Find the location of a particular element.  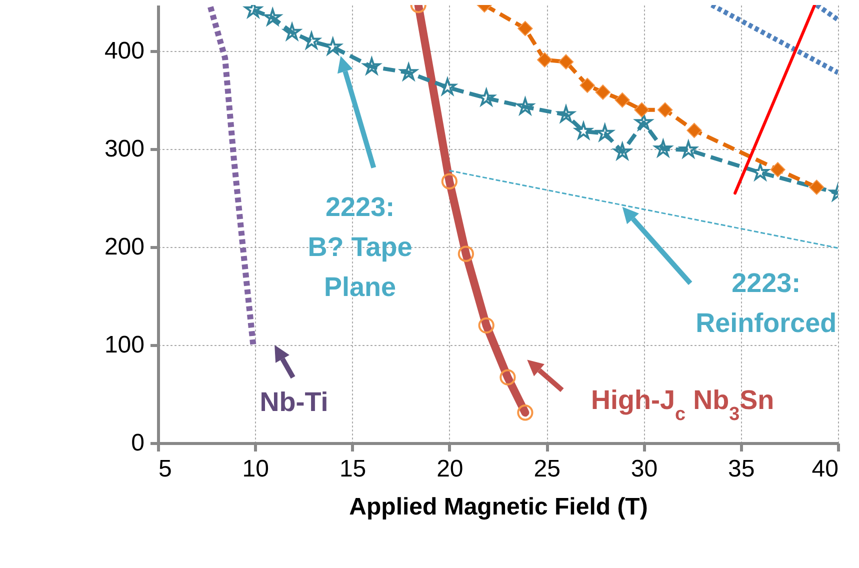

annotation: 2223: Reinforced is located at coordinates (766, 303).